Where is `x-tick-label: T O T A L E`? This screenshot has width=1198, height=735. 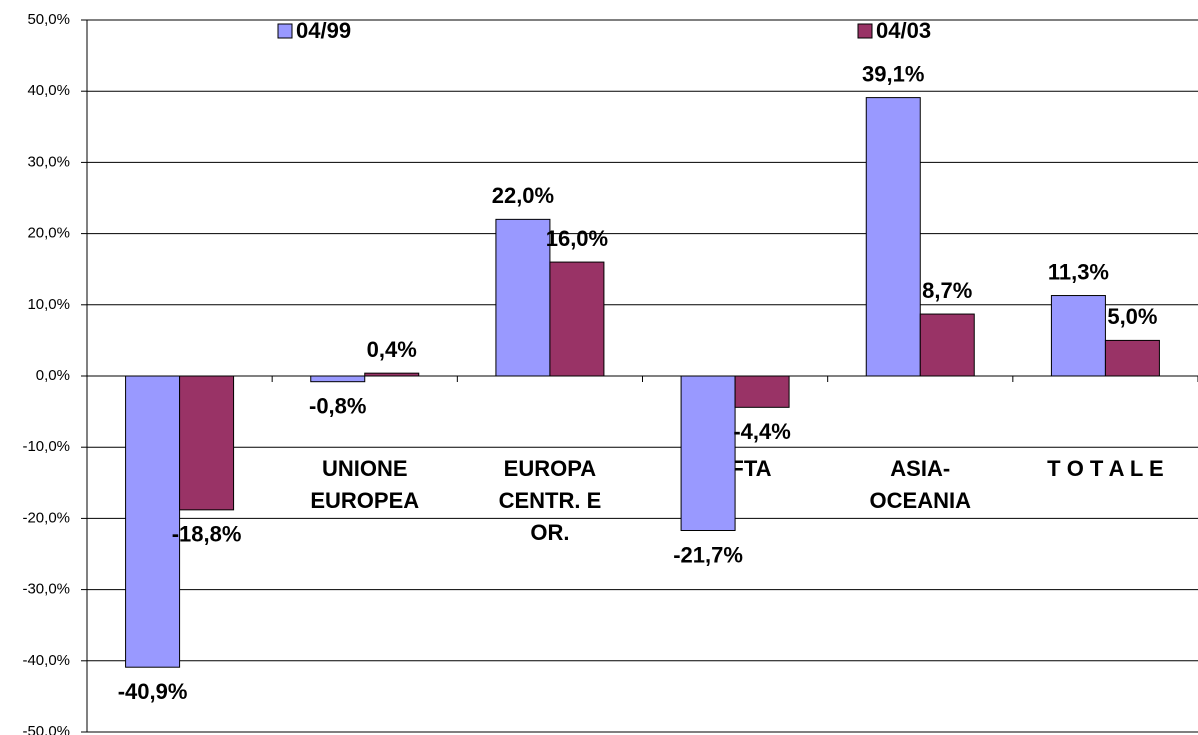
x-tick-label: T O T A L E is located at coordinates (1105, 468).